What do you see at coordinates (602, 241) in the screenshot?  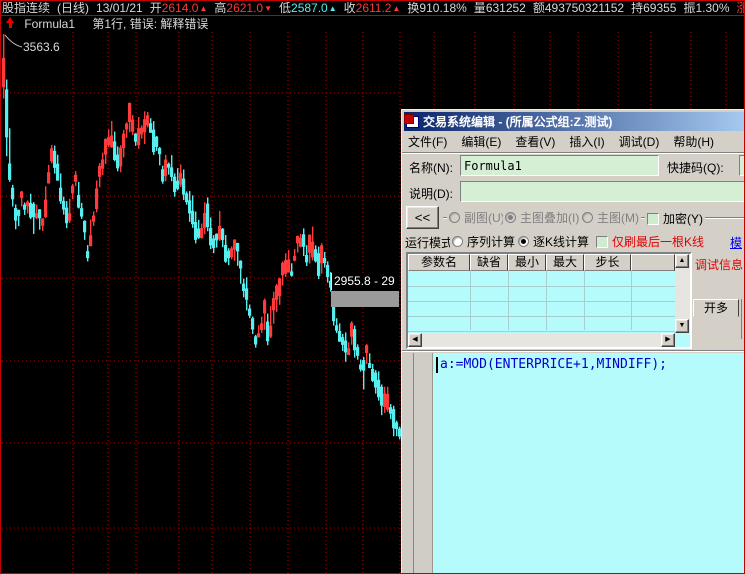 I see `only-last-bar-checkbox-box` at bounding box center [602, 241].